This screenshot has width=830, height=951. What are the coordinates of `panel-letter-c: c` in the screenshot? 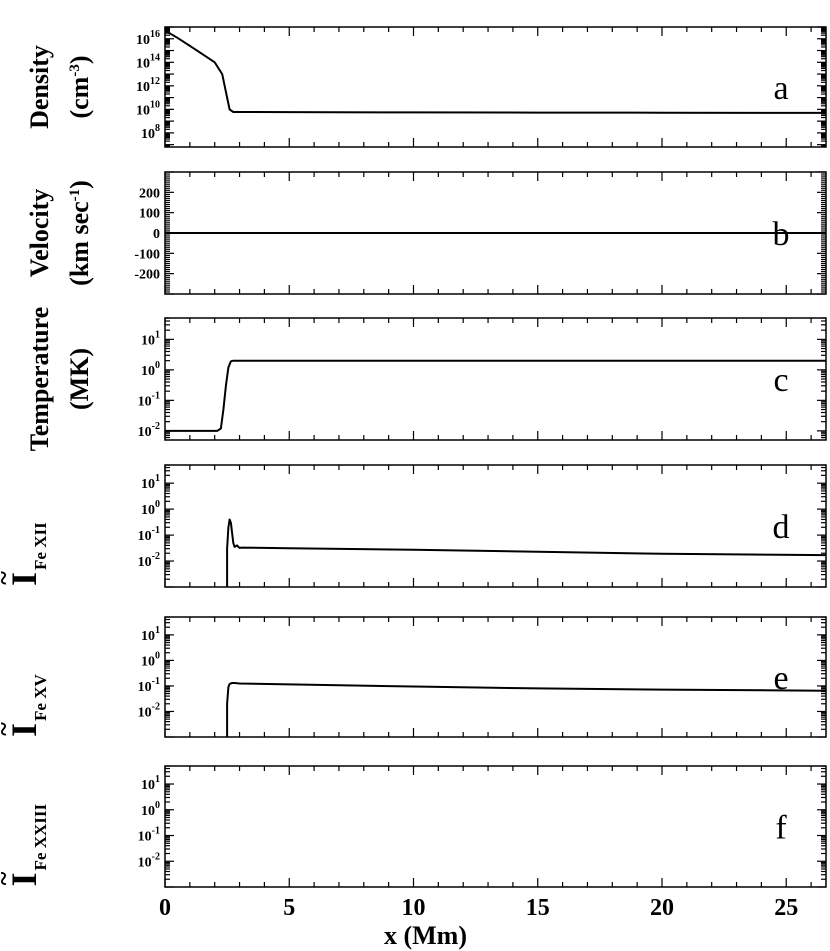 It's located at (780, 380).